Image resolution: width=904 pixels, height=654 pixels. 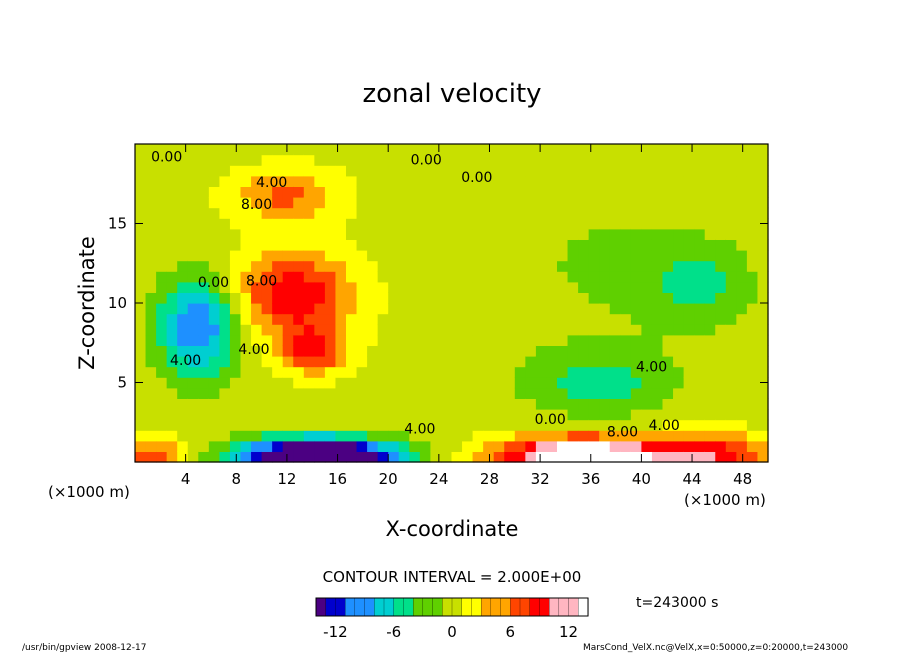 What do you see at coordinates (651, 367) in the screenshot?
I see `contour-label: 4.00` at bounding box center [651, 367].